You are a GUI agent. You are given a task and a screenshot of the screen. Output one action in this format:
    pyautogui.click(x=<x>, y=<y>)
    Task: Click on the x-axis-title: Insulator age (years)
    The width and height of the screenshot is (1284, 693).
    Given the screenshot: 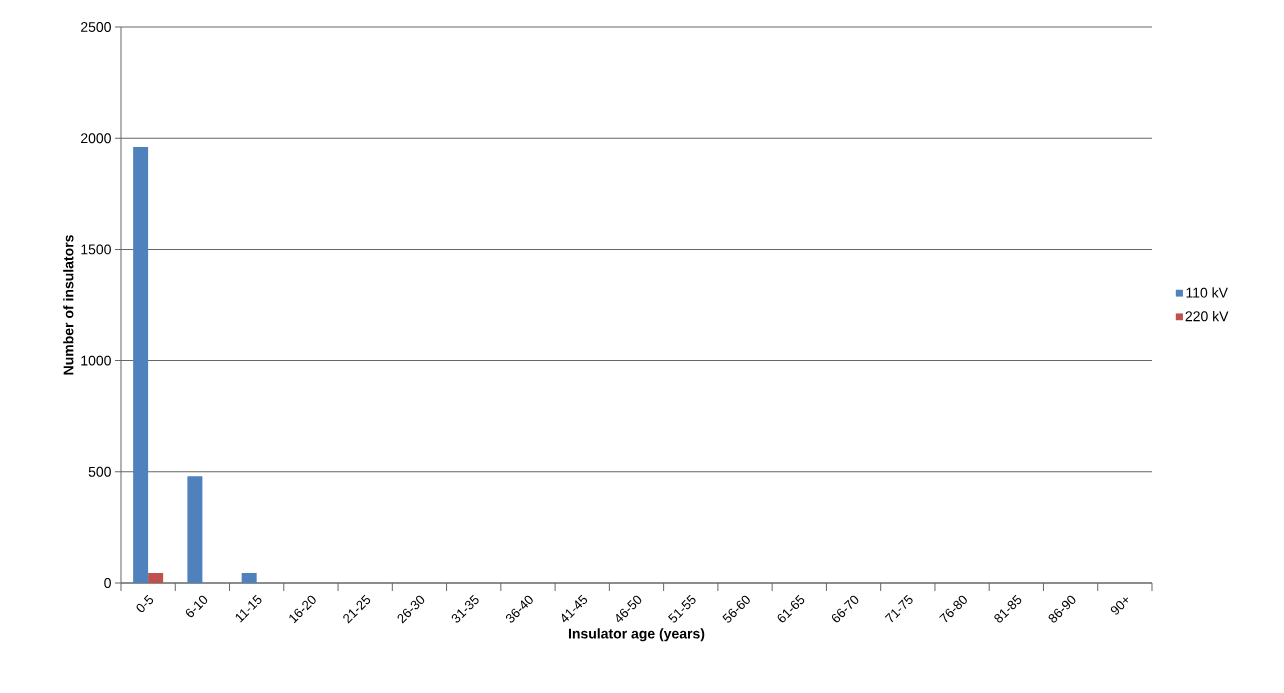 What is the action you would take?
    pyautogui.click(x=636, y=635)
    